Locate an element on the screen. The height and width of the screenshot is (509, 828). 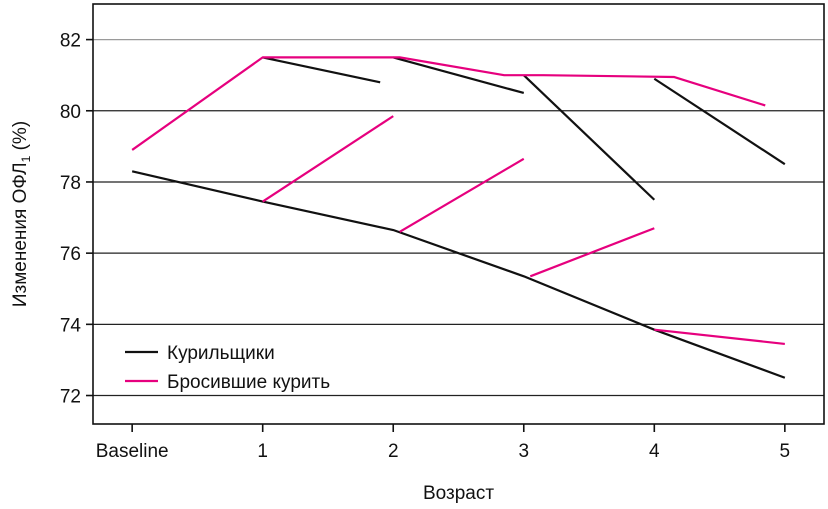
y-axis-ticks: 72 74 76 78 80 82 is located at coordinates (76, 219).